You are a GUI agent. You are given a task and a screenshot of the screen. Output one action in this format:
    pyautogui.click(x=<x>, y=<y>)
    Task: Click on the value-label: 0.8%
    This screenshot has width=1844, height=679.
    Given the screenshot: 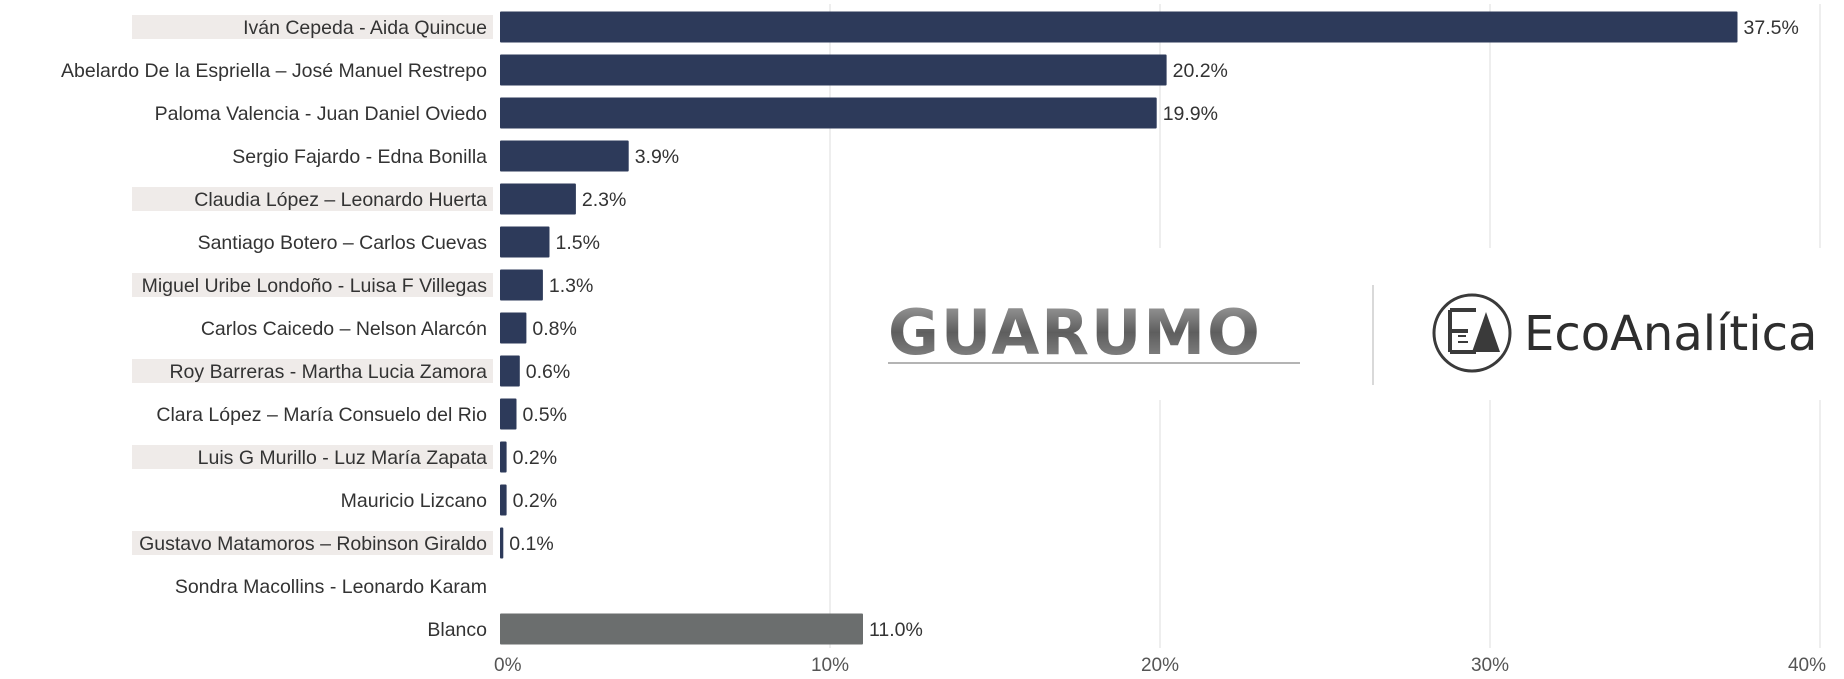 What is the action you would take?
    pyautogui.click(x=554, y=329)
    